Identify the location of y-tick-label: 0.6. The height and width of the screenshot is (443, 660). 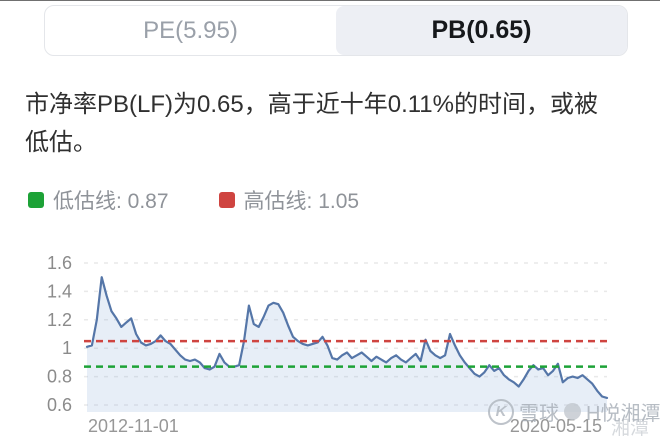
(59, 405).